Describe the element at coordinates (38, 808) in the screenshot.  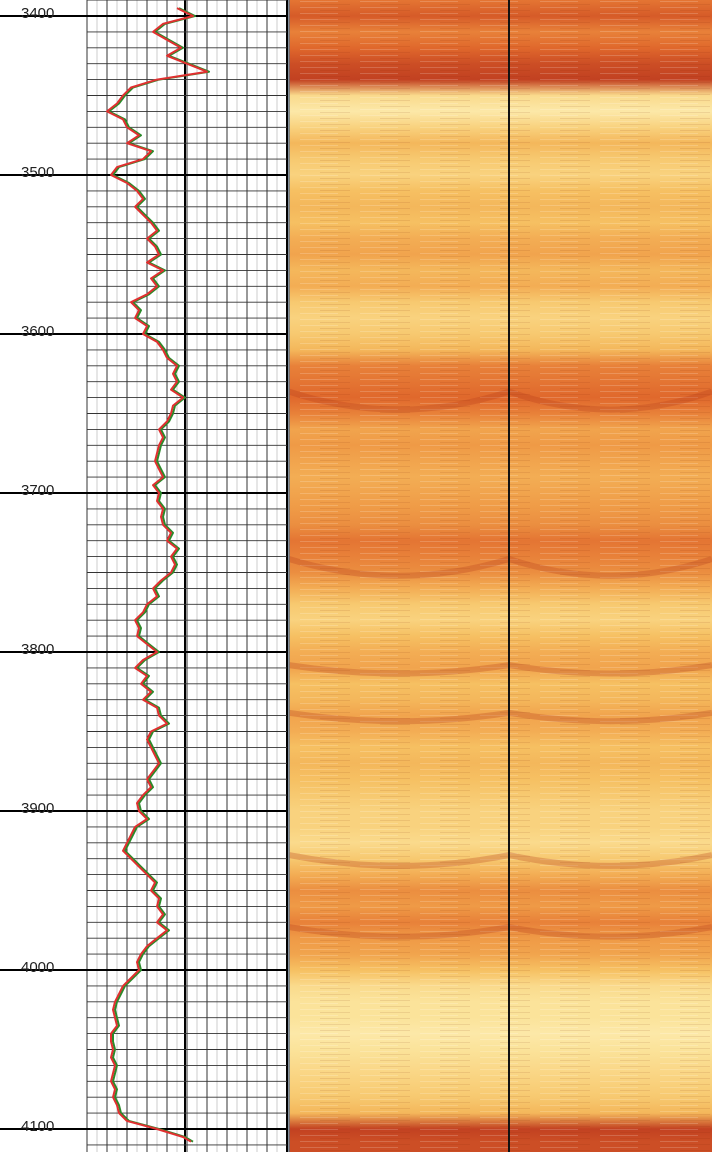
I see `depth-tick-label: 3900` at that location.